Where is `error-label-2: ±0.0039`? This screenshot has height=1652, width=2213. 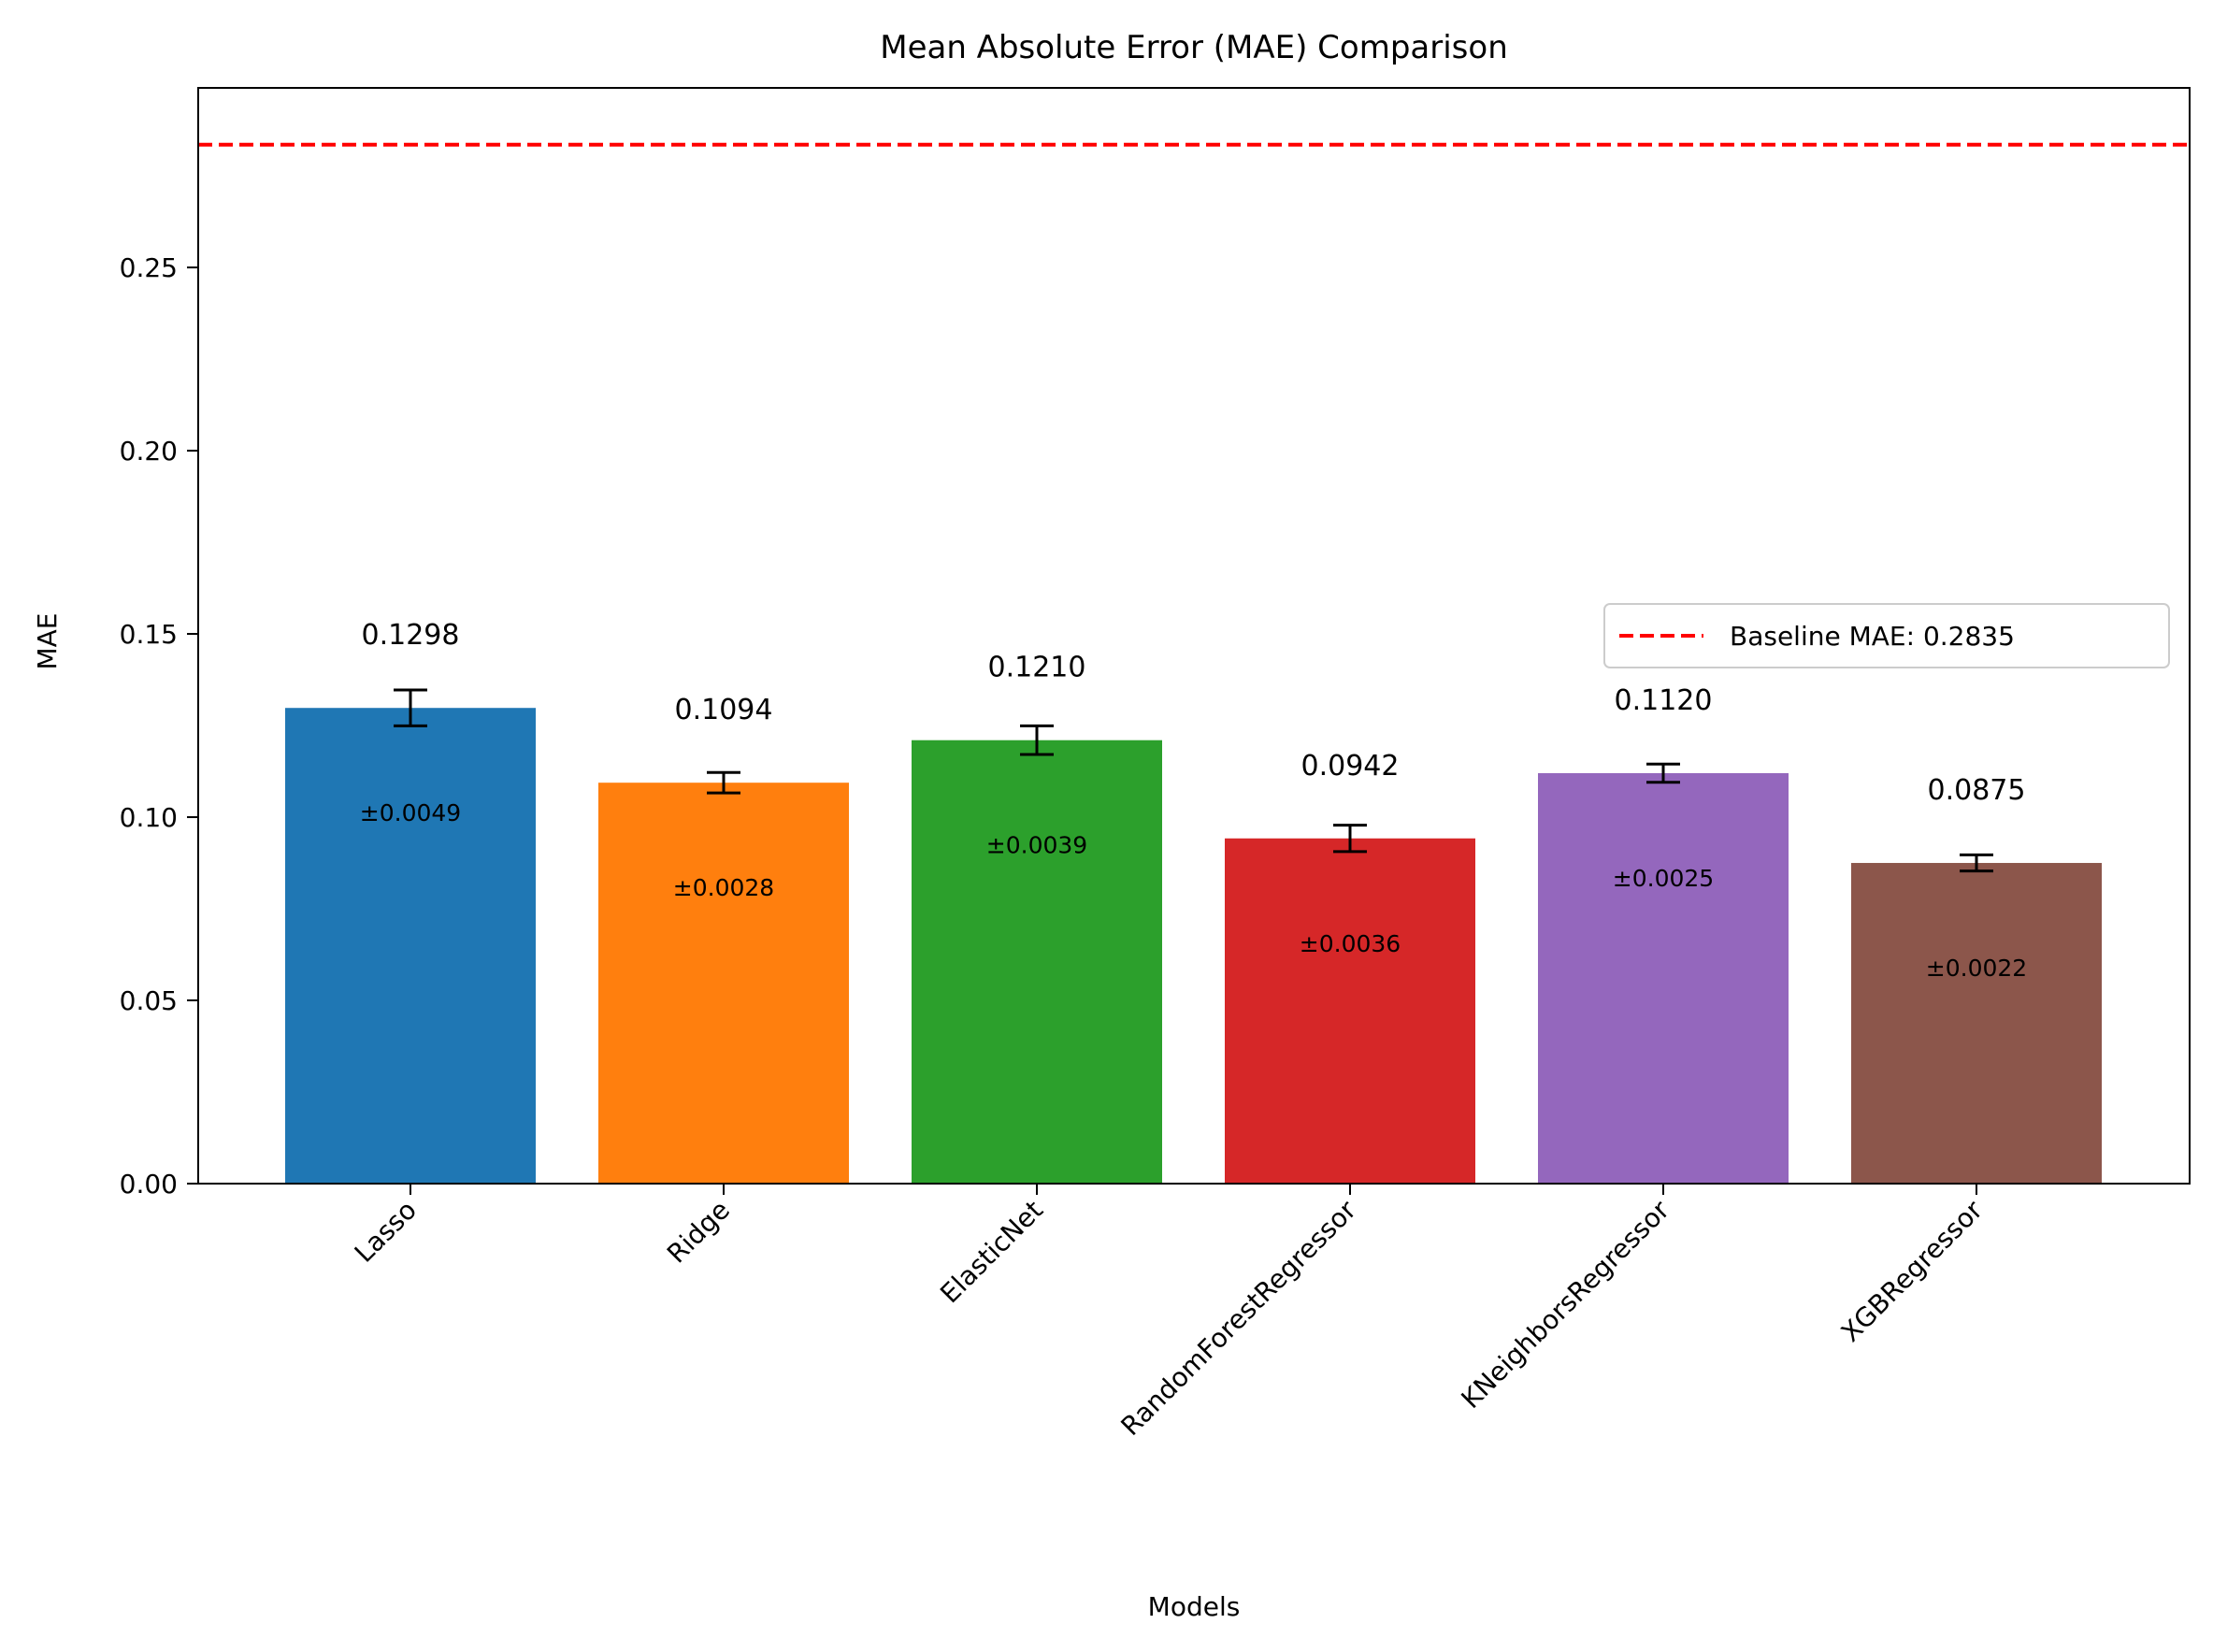 error-label-2: ±0.0039 is located at coordinates (1036, 845).